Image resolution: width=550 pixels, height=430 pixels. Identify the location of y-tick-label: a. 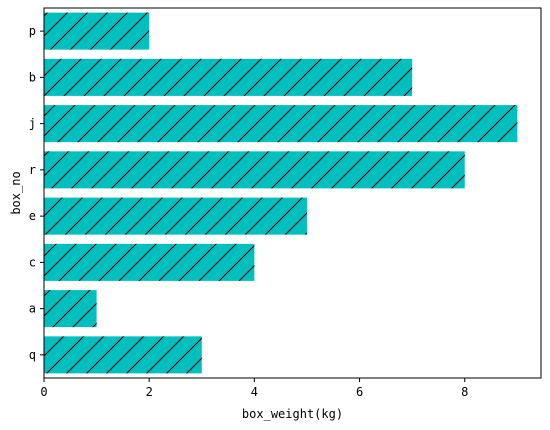
(32, 309).